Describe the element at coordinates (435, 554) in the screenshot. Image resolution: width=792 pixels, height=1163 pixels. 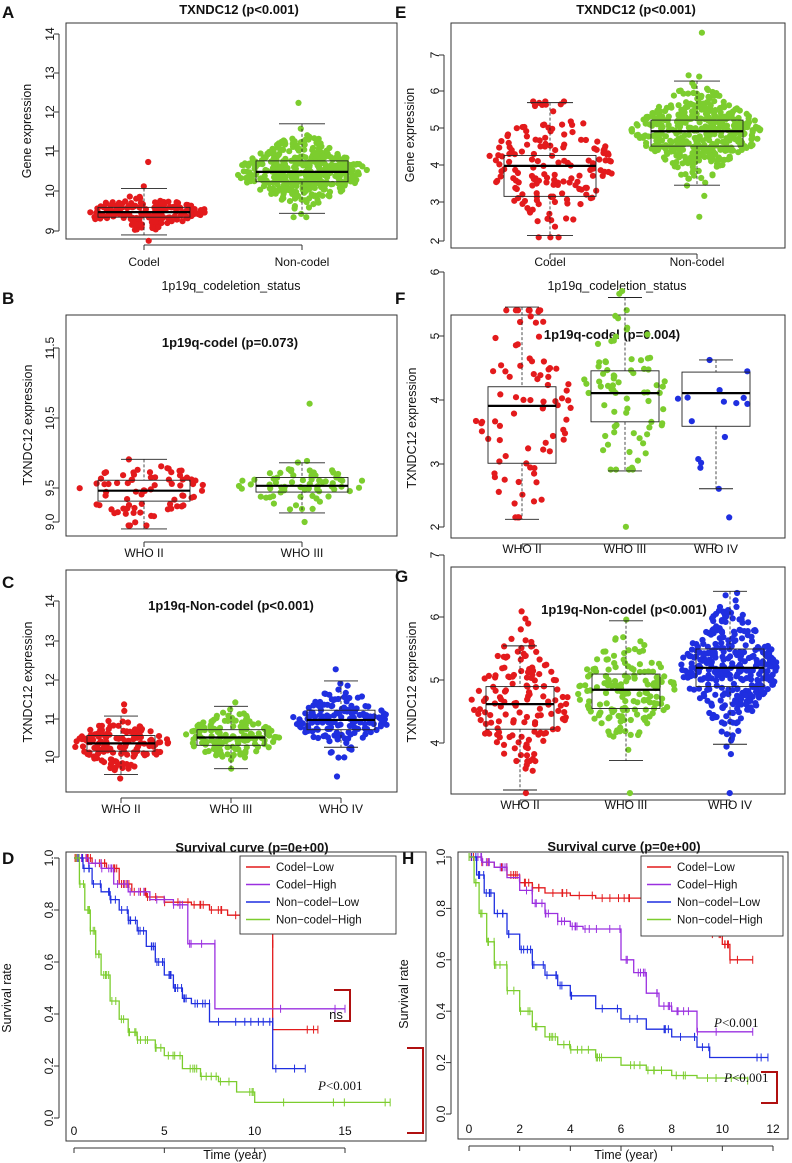
I see `y-tick-label: 7` at that location.